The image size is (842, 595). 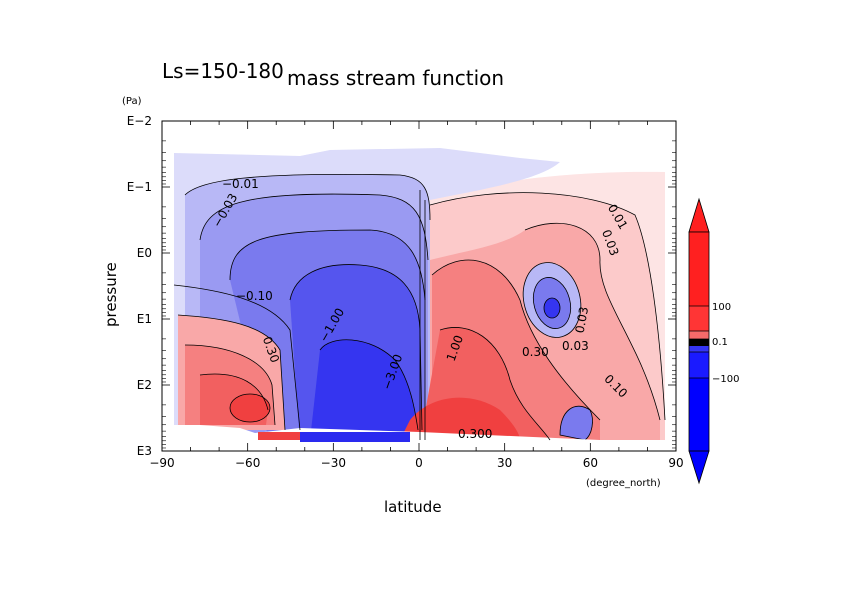 What do you see at coordinates (144, 385) in the screenshot?
I see `y-tick-label: E2` at bounding box center [144, 385].